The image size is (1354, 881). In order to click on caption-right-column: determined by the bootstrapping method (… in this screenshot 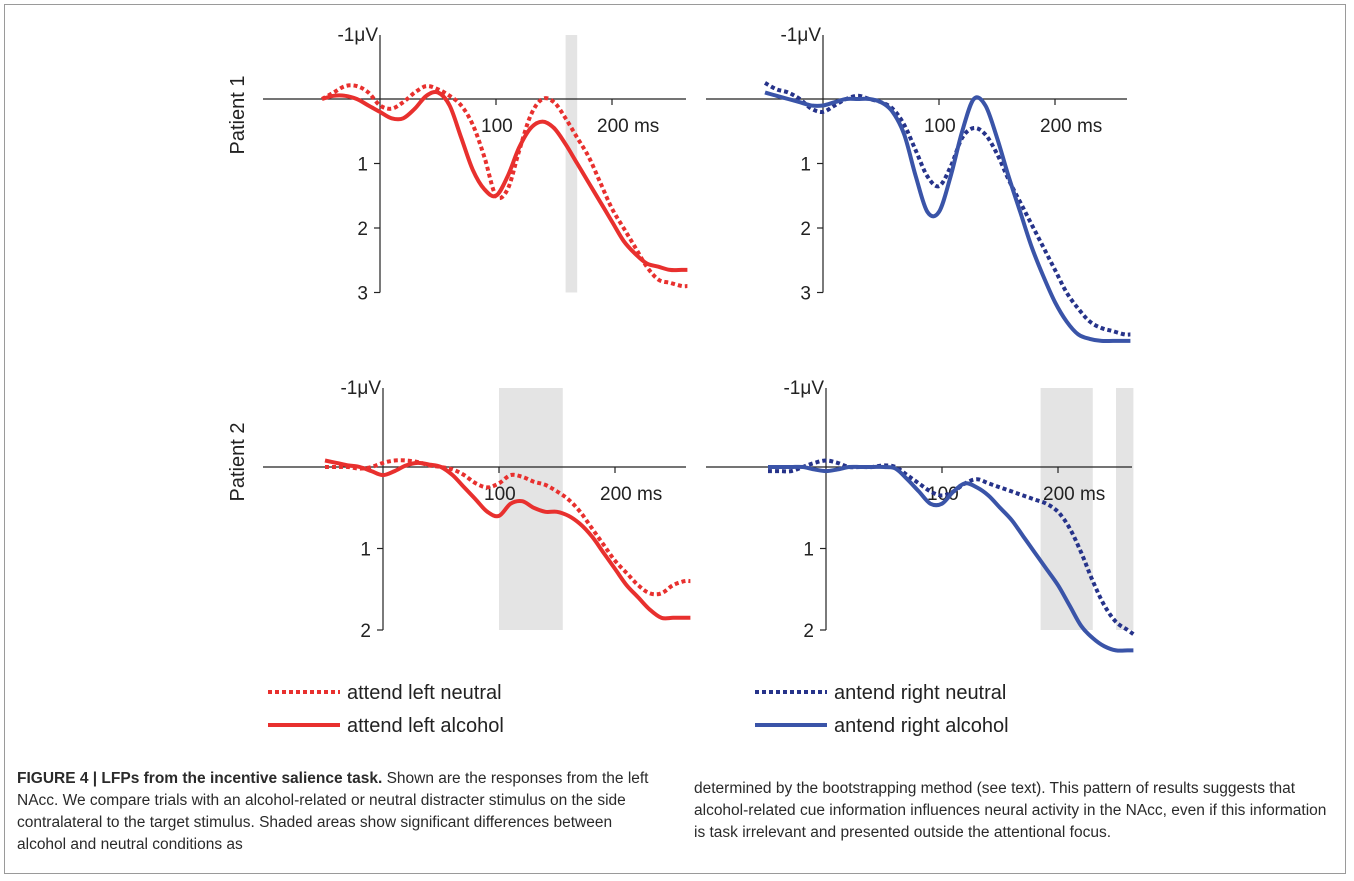, I will do `click(1014, 806)`.